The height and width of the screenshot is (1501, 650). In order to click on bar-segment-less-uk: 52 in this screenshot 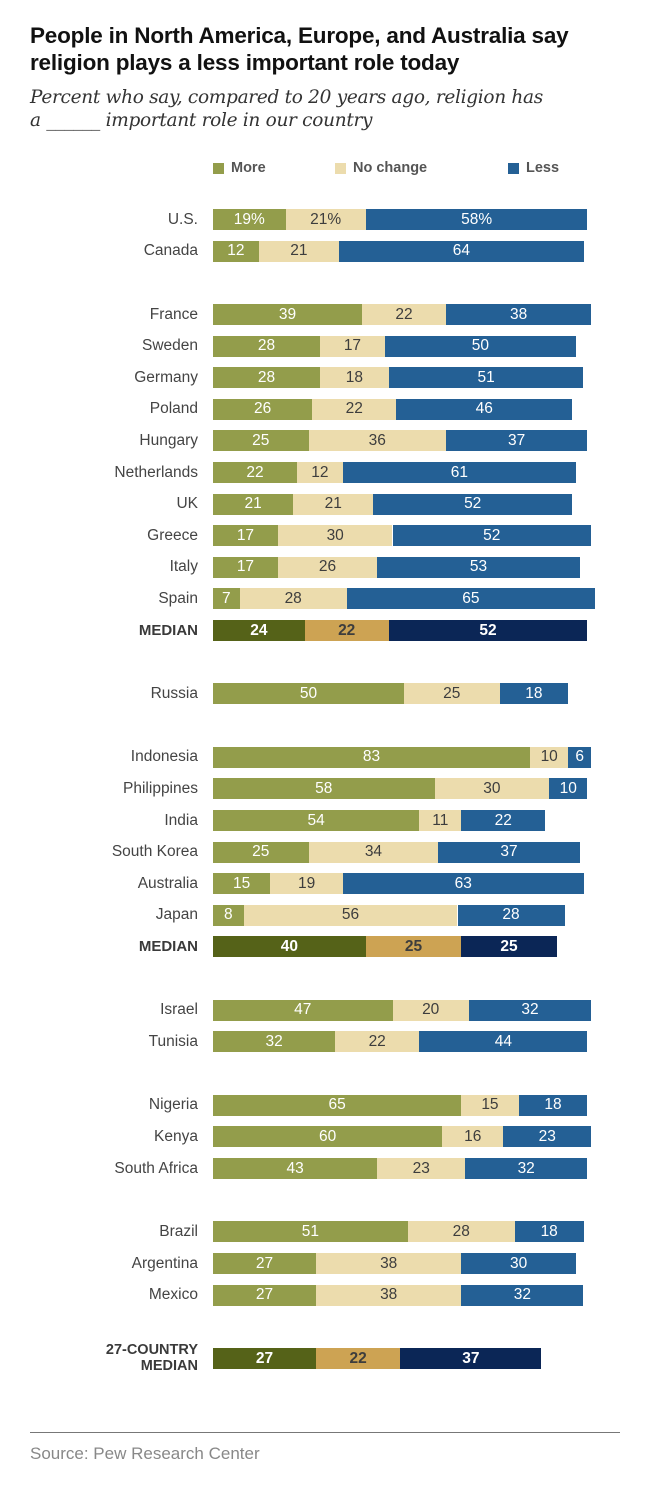, I will do `click(472, 504)`.